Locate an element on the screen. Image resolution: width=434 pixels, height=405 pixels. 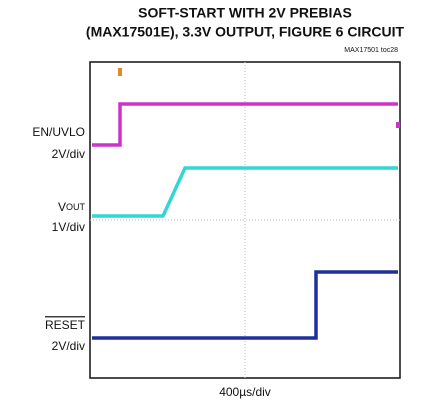
channel-label: RESET is located at coordinates (65, 325).